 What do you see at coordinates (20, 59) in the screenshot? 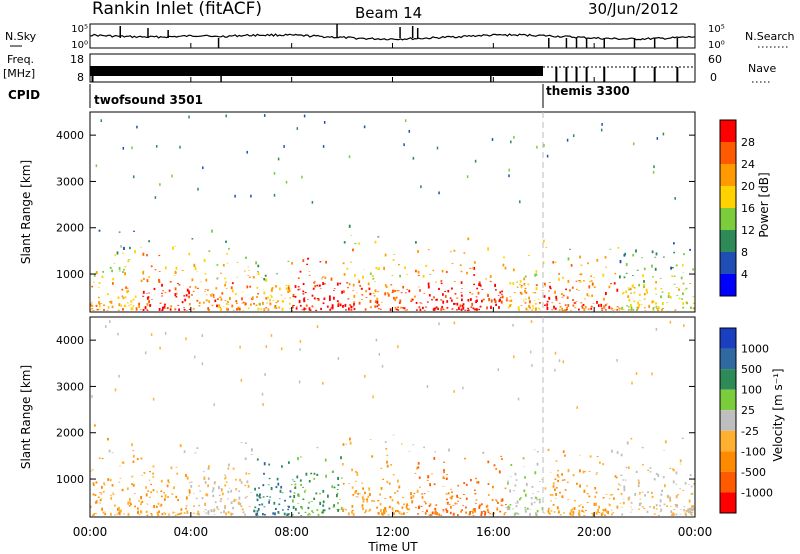
I see `freq-label: Freq.` at bounding box center [20, 59].